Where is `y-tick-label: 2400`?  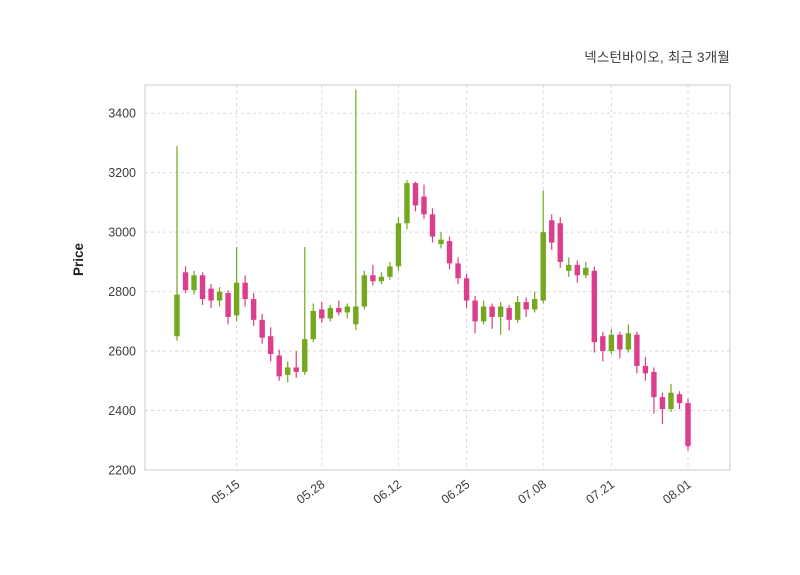
y-tick-label: 2400 is located at coordinates (122, 411).